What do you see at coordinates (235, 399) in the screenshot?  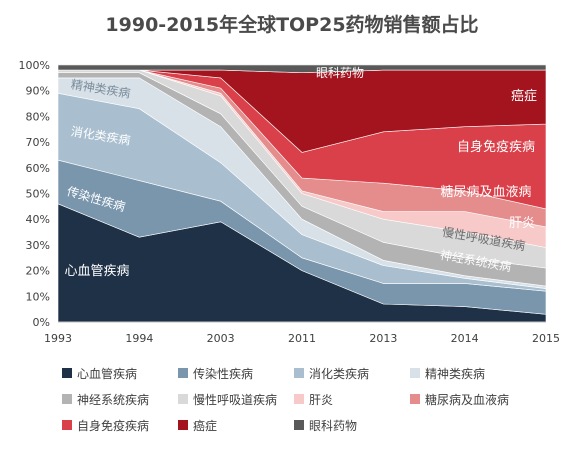 I see `legend-label: 慢性呼吸道疾病` at bounding box center [235, 399].